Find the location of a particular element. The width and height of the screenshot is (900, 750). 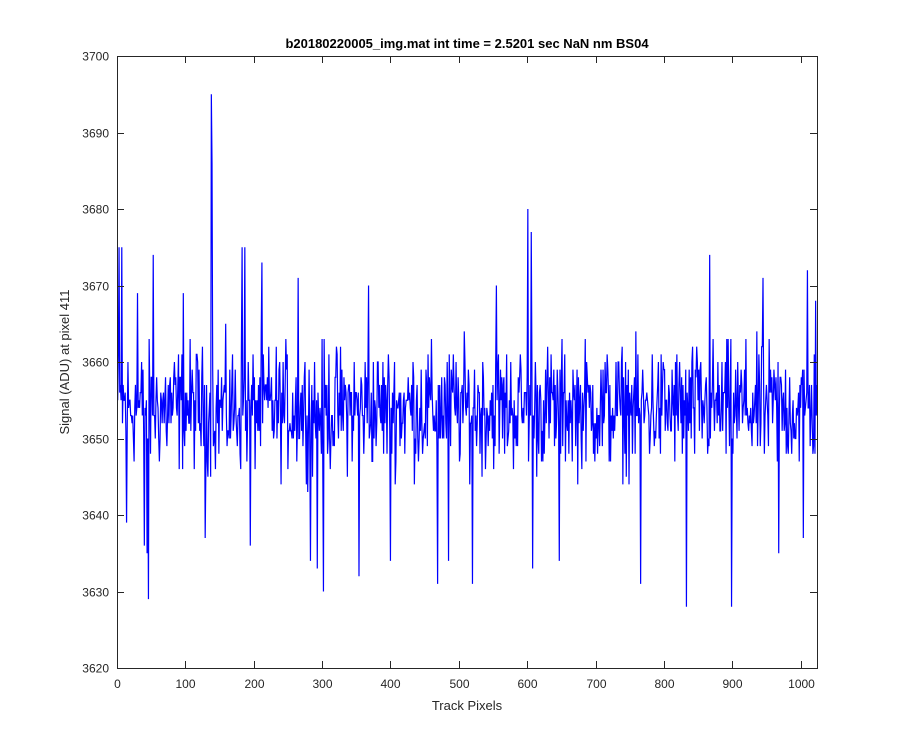

x-tick-label: 600 is located at coordinates (527, 684).